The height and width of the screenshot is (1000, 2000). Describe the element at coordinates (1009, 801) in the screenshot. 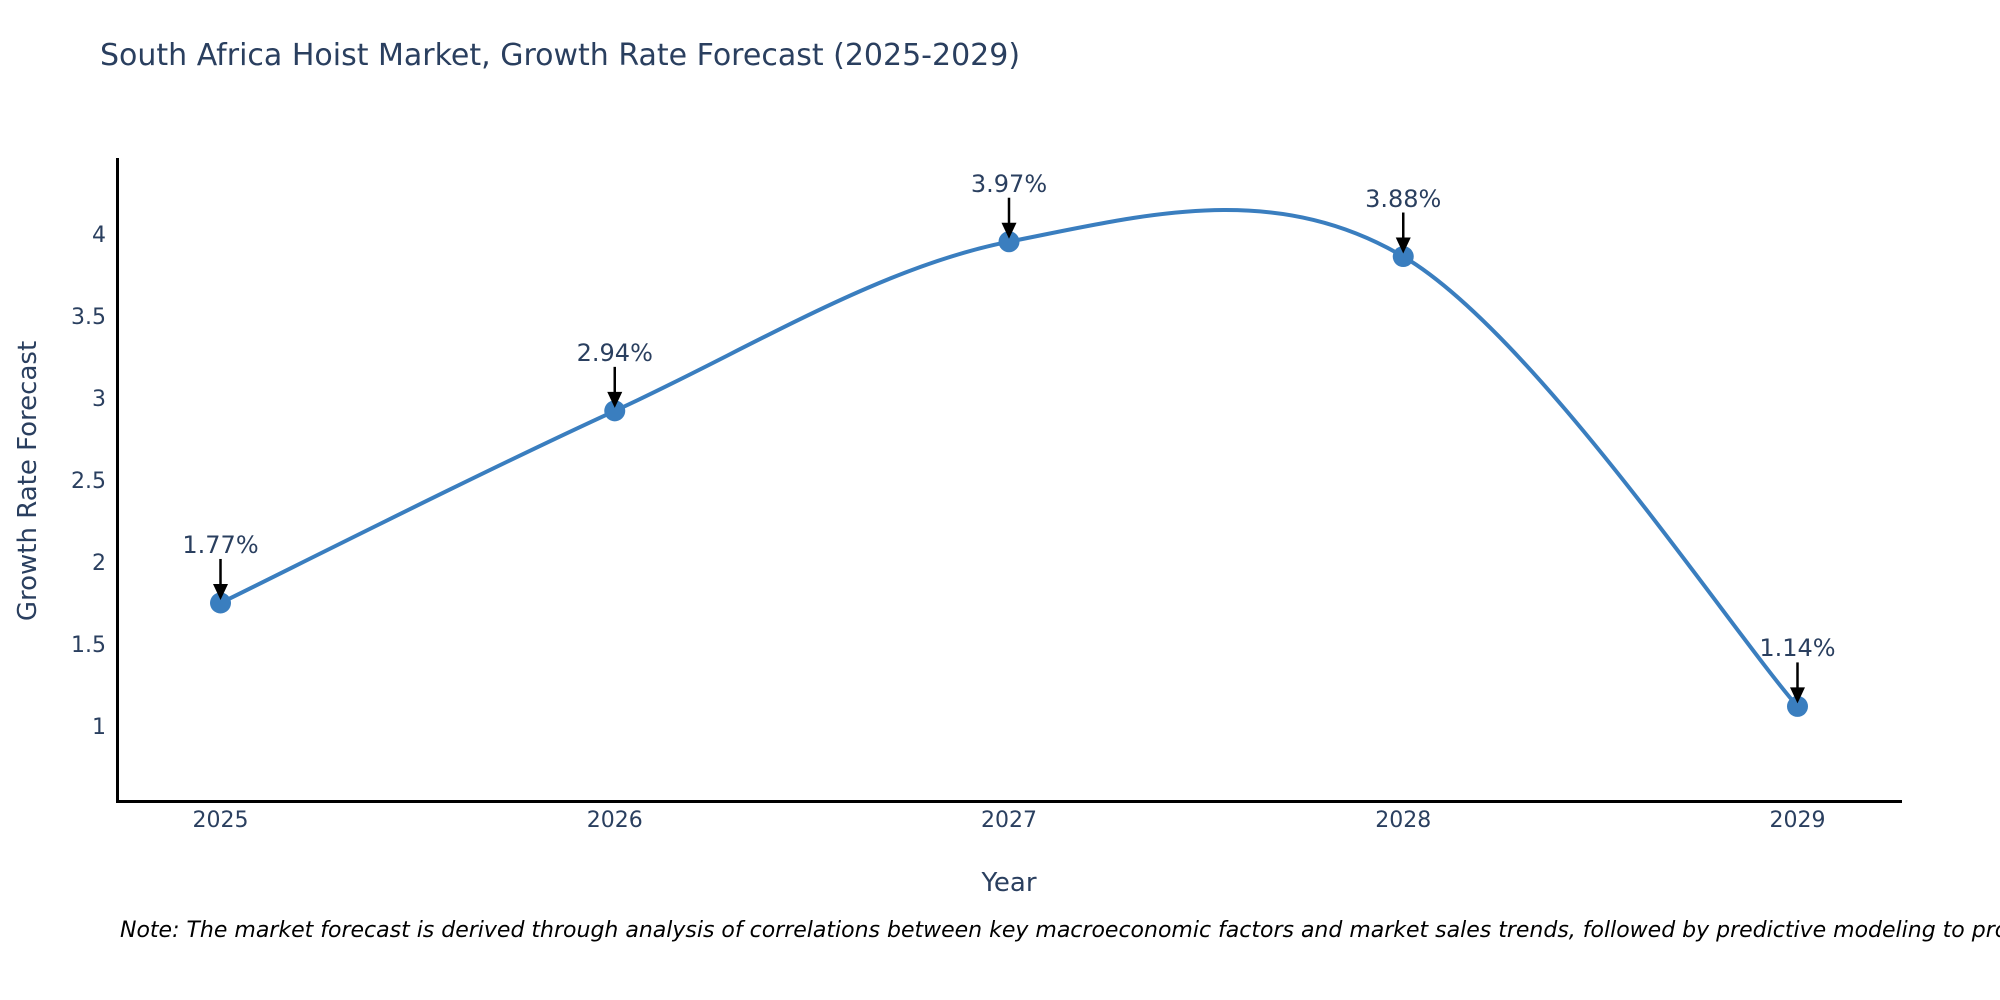

I see `x-axis-line` at that location.